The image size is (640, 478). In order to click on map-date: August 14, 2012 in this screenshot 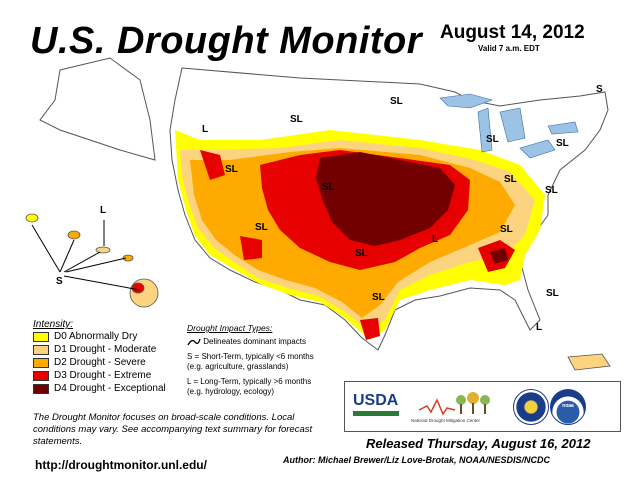, I will do `click(512, 32)`.